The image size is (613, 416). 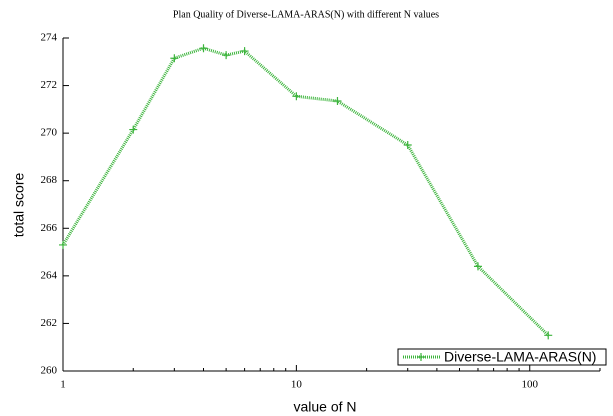 What do you see at coordinates (49, 275) in the screenshot?
I see `y-tick-label: 264` at bounding box center [49, 275].